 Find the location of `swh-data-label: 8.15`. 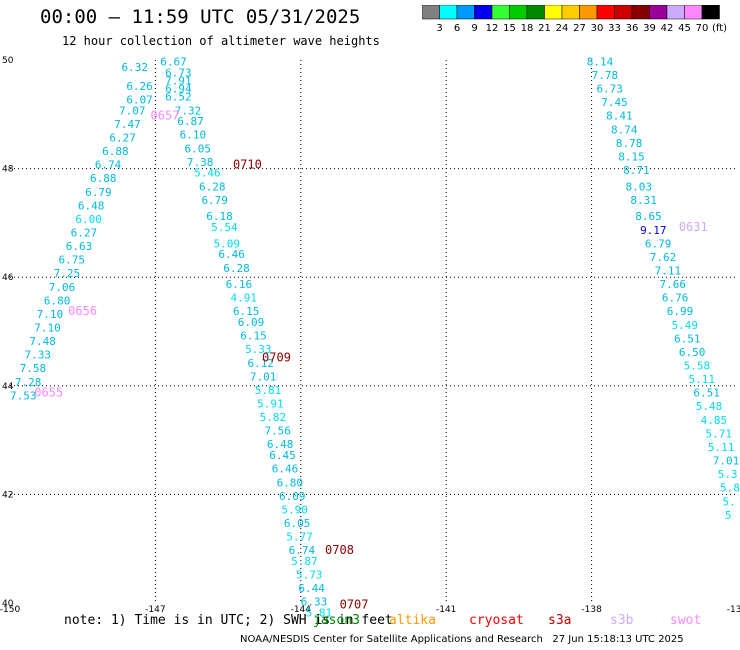

swh-data-label: 8.15 is located at coordinates (631, 156).